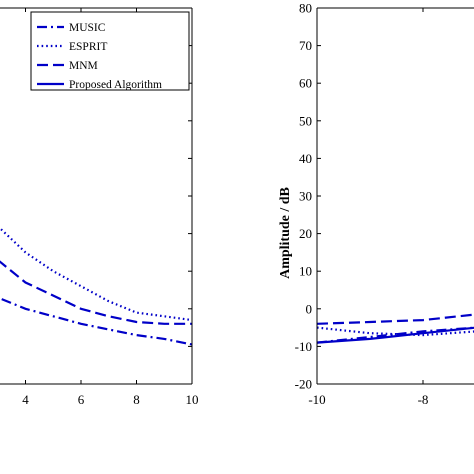 The width and height of the screenshot is (474, 474). What do you see at coordinates (395, 335) in the screenshot?
I see `right-series-proposed-algorithm` at bounding box center [395, 335].